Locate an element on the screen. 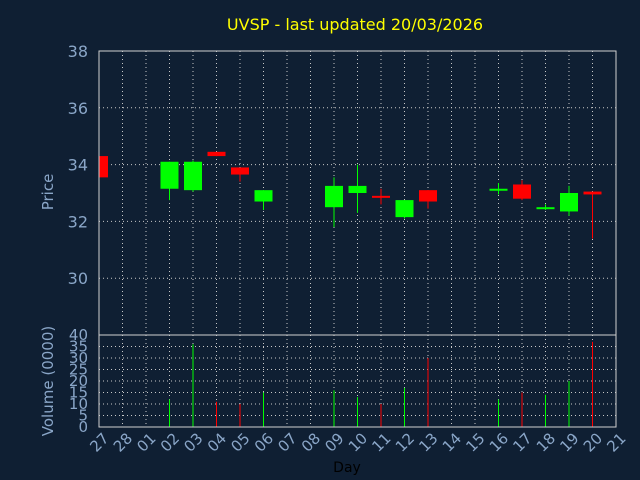 The image size is (640, 480). x-tick-label: 09 is located at coordinates (334, 442).